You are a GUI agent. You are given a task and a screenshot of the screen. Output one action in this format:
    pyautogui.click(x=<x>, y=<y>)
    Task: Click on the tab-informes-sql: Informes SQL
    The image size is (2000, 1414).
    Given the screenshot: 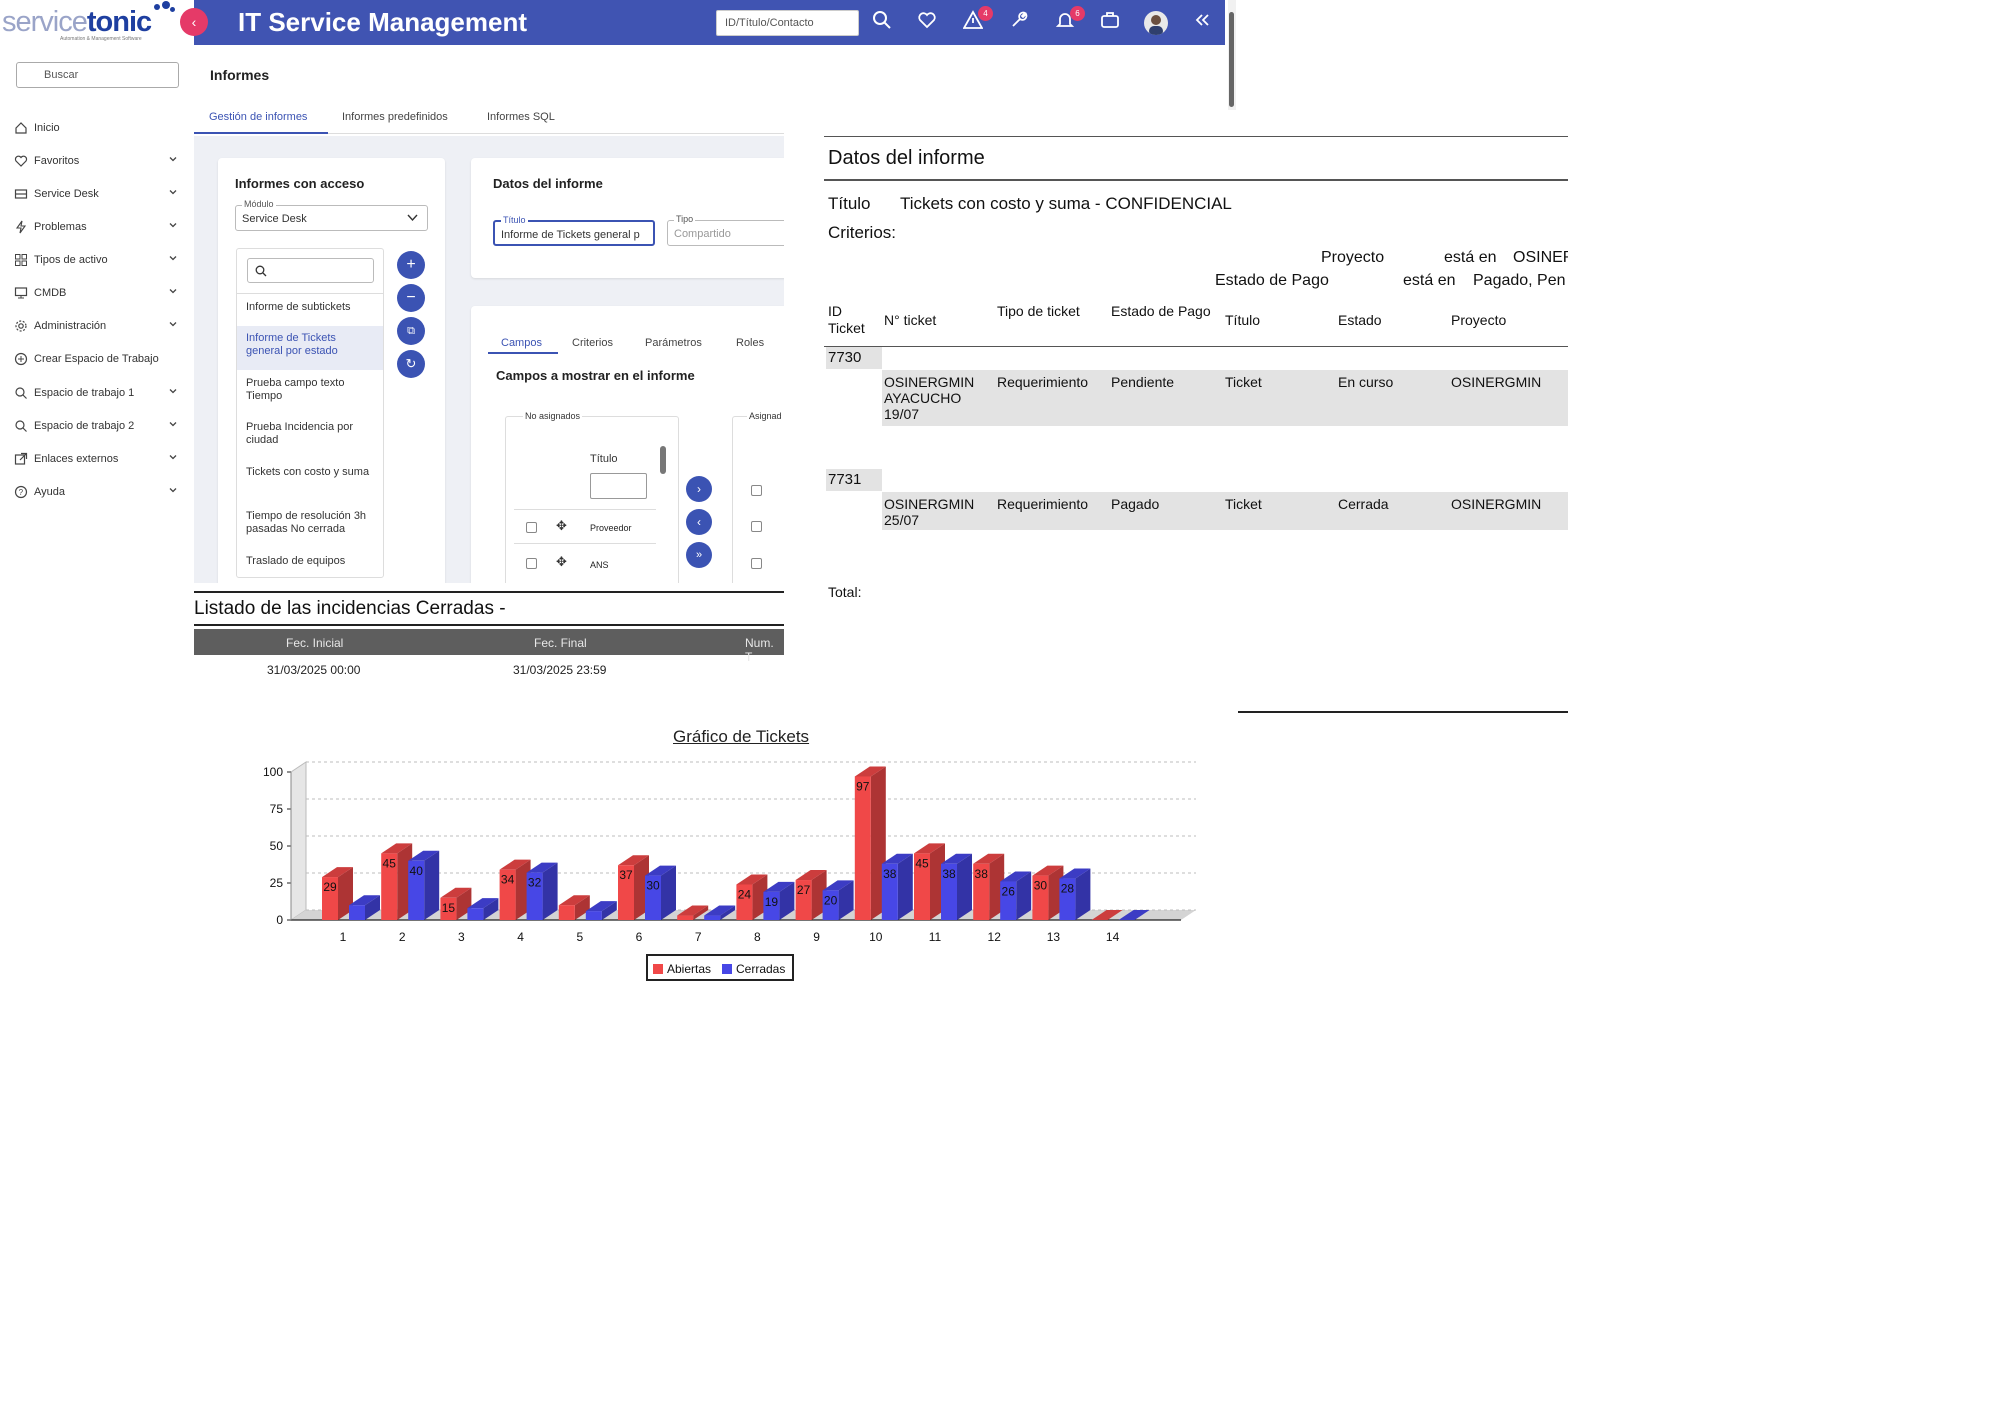 What is the action you would take?
    pyautogui.click(x=521, y=117)
    